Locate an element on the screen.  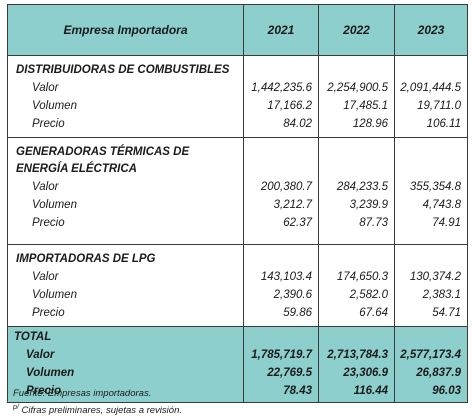
total-label-volumen: Volumen is located at coordinates (50, 373).